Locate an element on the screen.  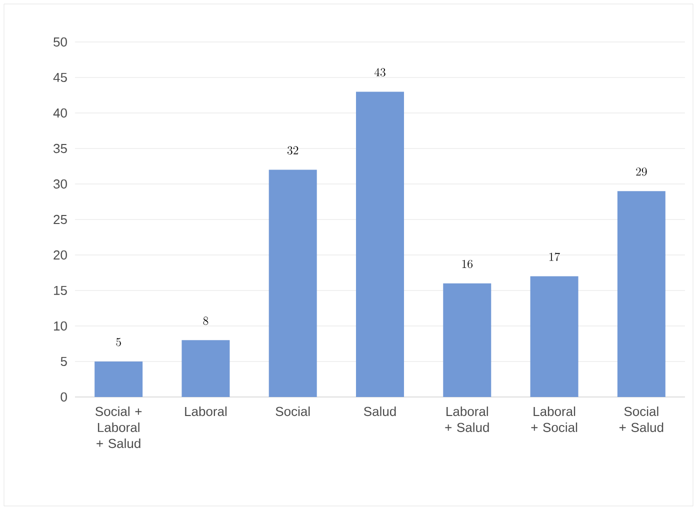
y-tick-label: 0 is located at coordinates (63, 397).